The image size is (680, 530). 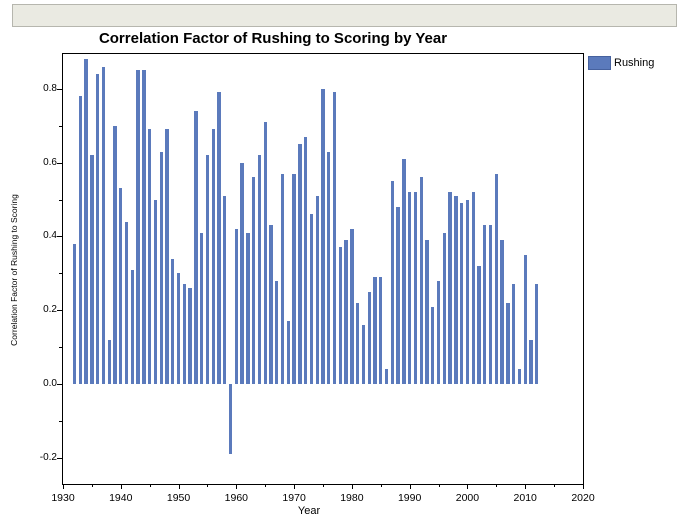 I want to click on y-tick-label: 0.6, so click(x=50, y=162).